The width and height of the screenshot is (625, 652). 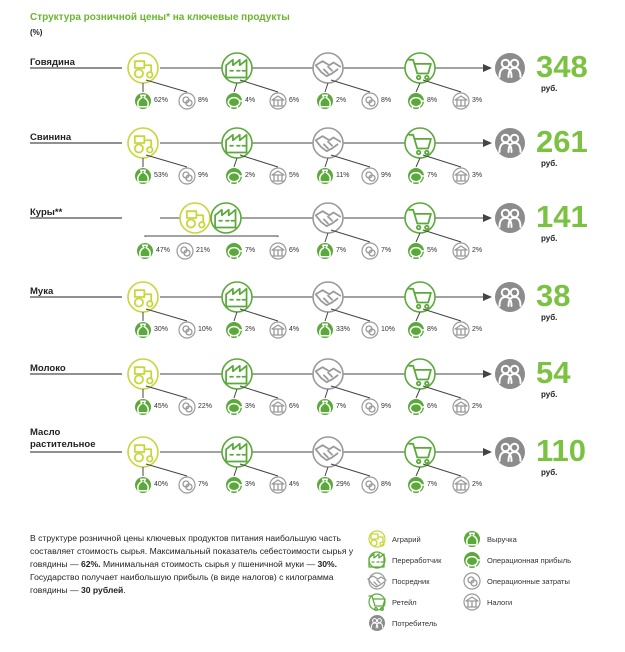 I want to click on legend-taxes-icon, so click(x=472, y=602).